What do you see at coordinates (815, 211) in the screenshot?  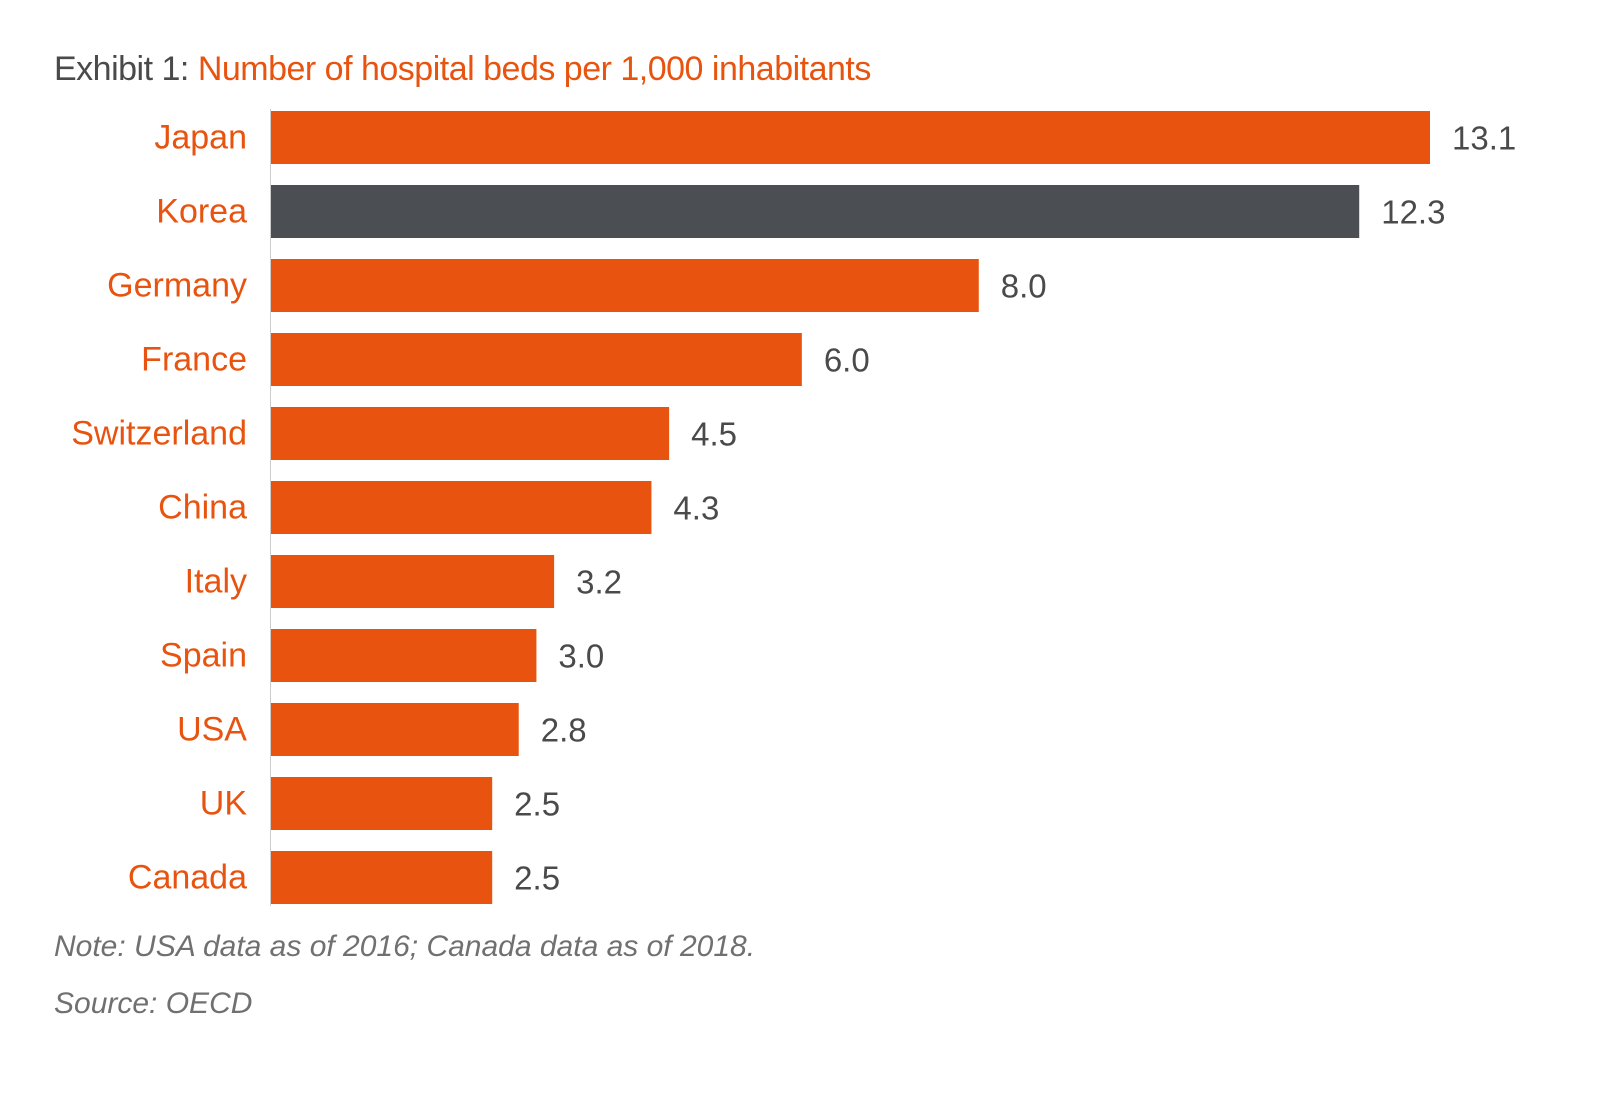 I see `bar-korea` at bounding box center [815, 211].